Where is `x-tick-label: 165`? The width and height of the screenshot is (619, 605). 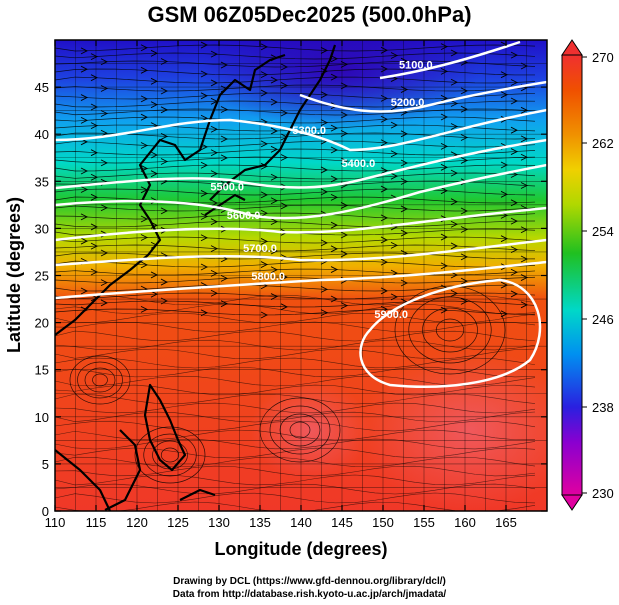 x-tick-label: 165 is located at coordinates (506, 522).